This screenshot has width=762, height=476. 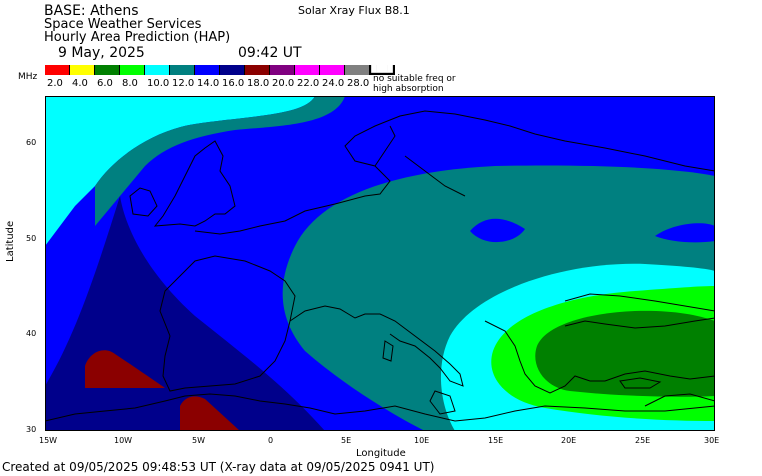 I want to click on x-tick-30e: 30E, so click(x=712, y=440).